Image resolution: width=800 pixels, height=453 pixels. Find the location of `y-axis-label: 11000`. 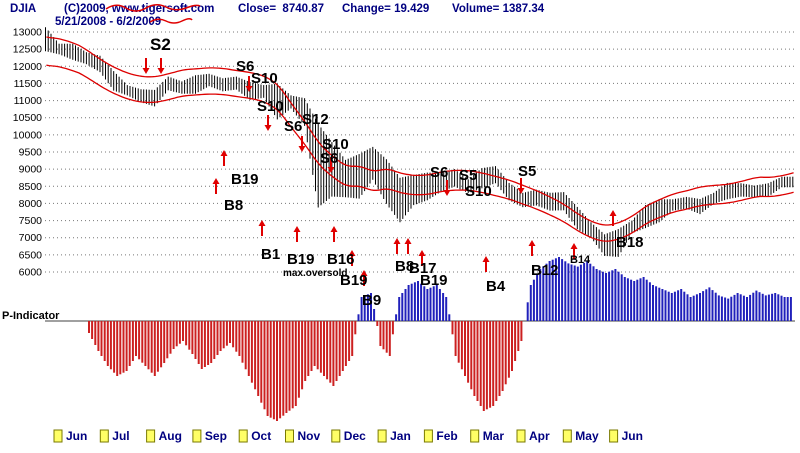

y-axis-label: 11000 is located at coordinates (28, 101).